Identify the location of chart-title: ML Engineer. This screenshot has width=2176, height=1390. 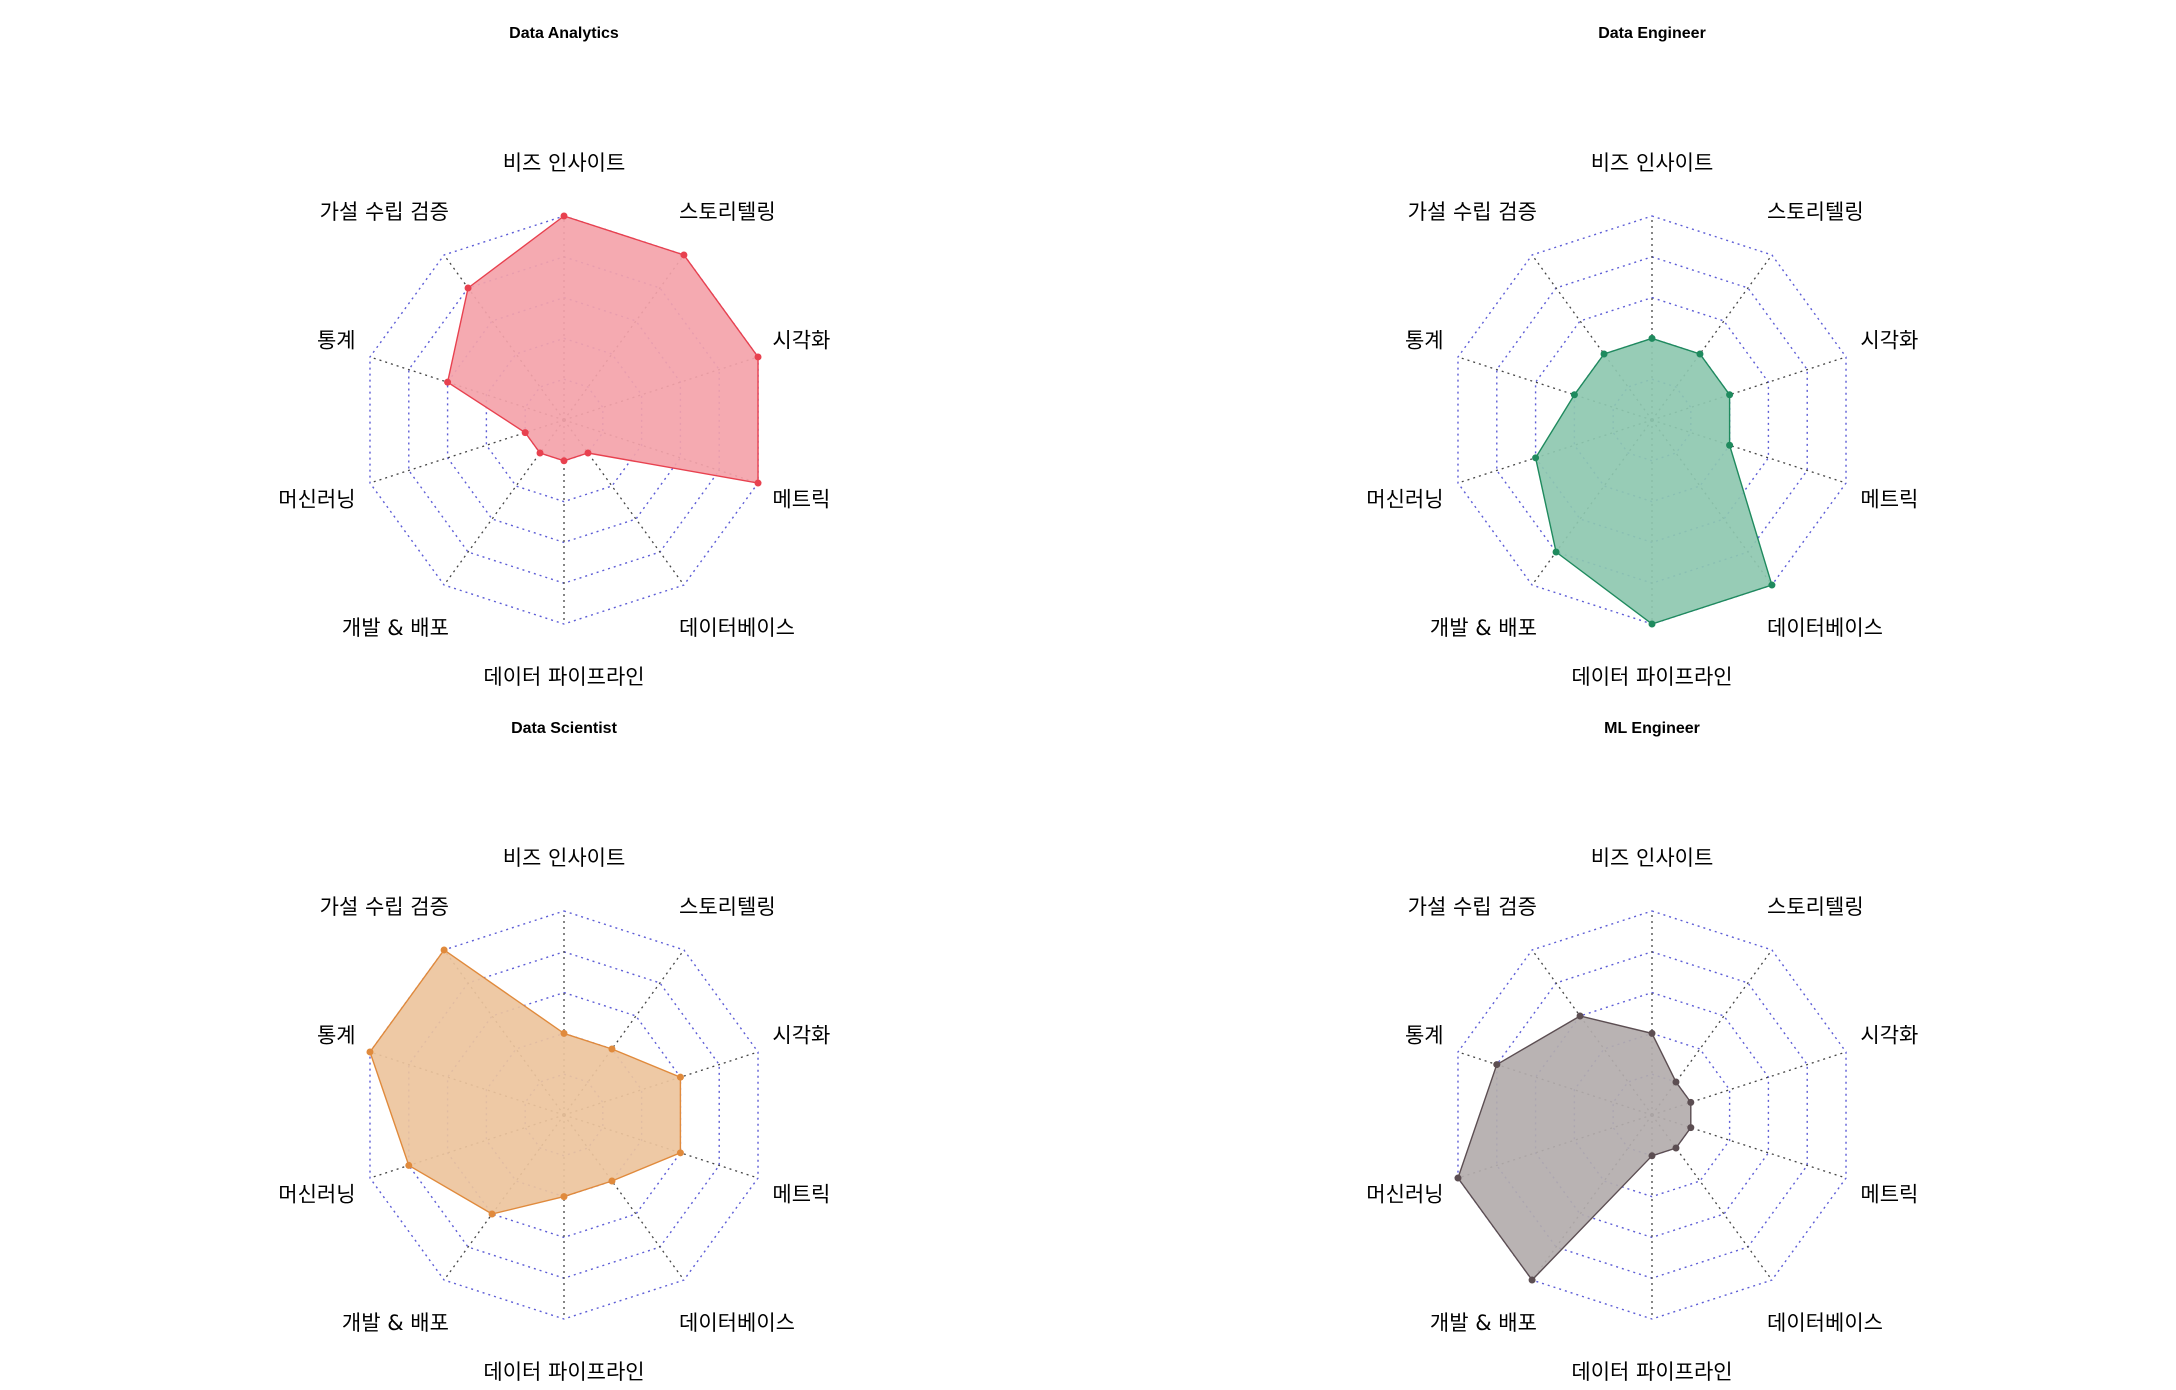
(1652, 728).